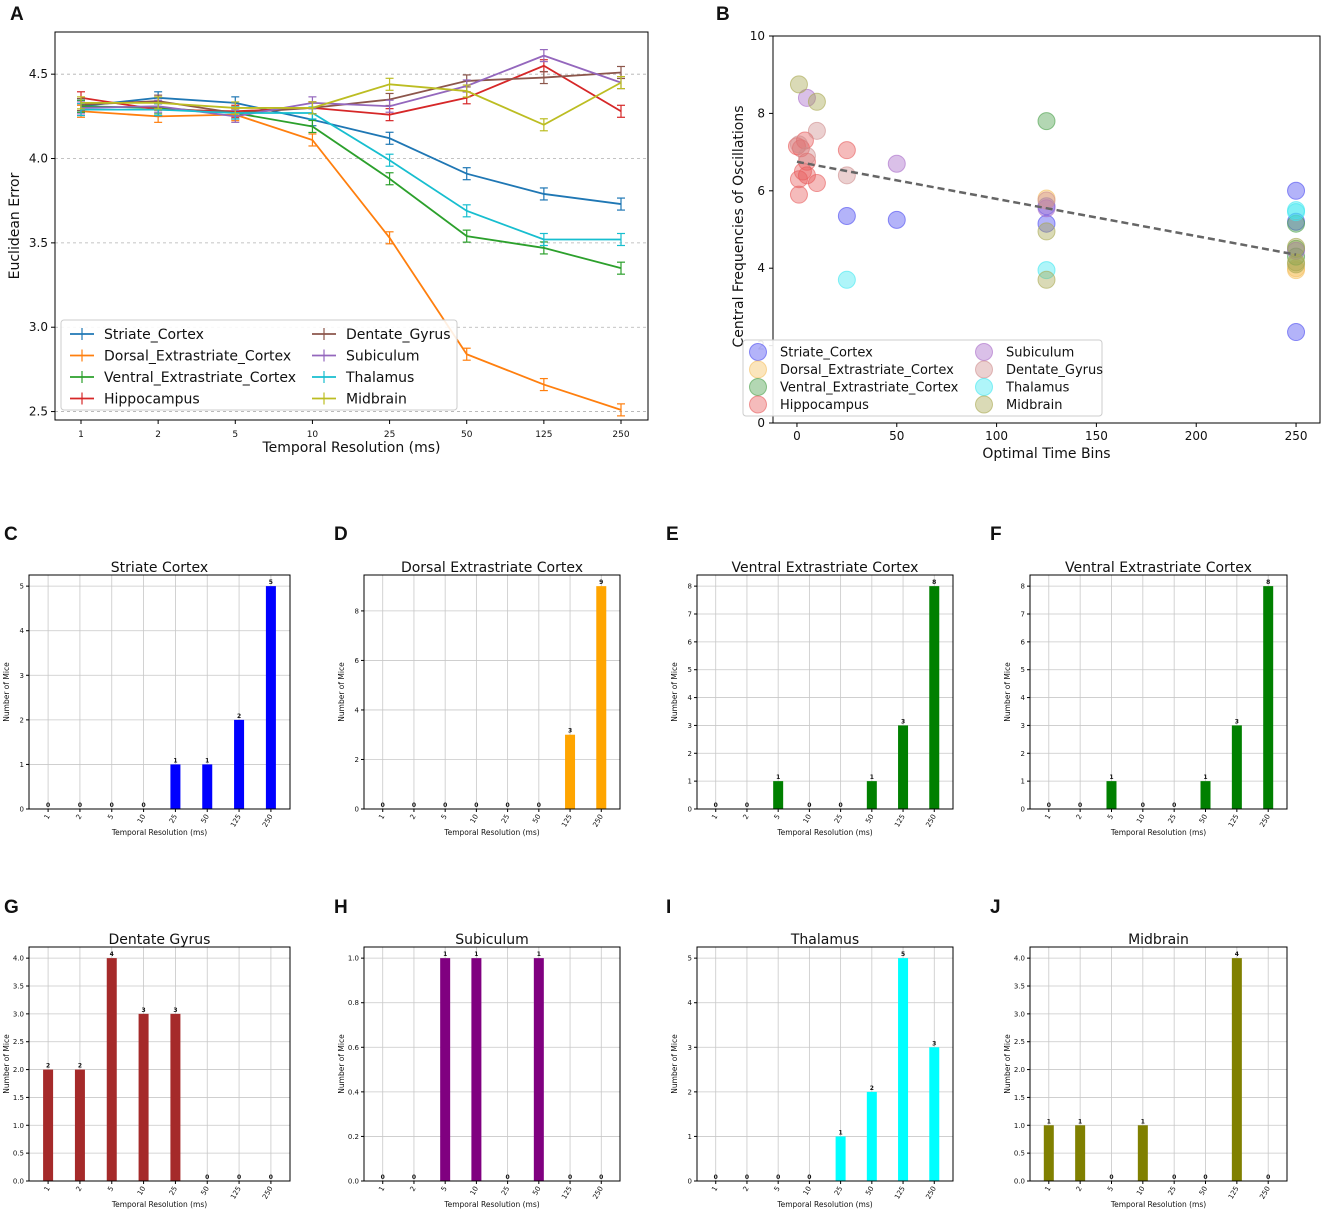 The image size is (1325, 1212). I want to click on panel-f-xtick-label: 2, so click(1079, 817).